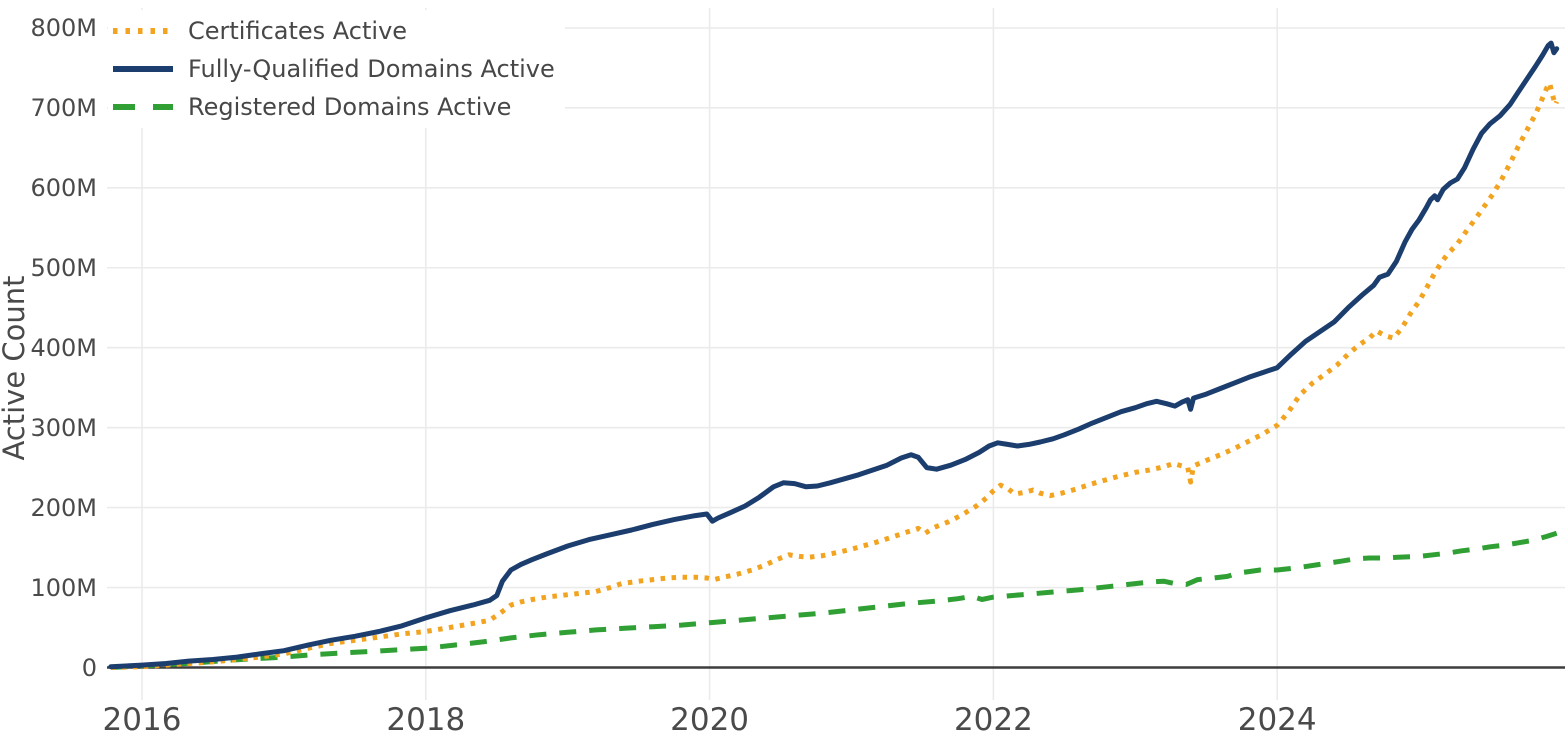  What do you see at coordinates (63, 347) in the screenshot?
I see `y-tick-label: 400M` at bounding box center [63, 347].